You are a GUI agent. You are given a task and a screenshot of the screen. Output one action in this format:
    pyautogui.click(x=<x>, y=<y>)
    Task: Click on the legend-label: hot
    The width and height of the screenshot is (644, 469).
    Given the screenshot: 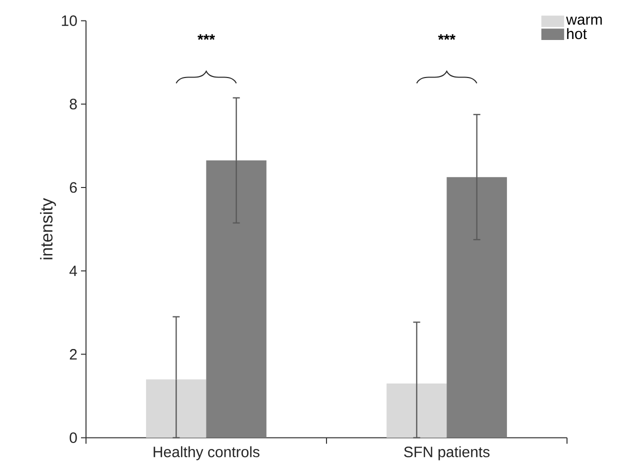 What is the action you would take?
    pyautogui.click(x=577, y=34)
    